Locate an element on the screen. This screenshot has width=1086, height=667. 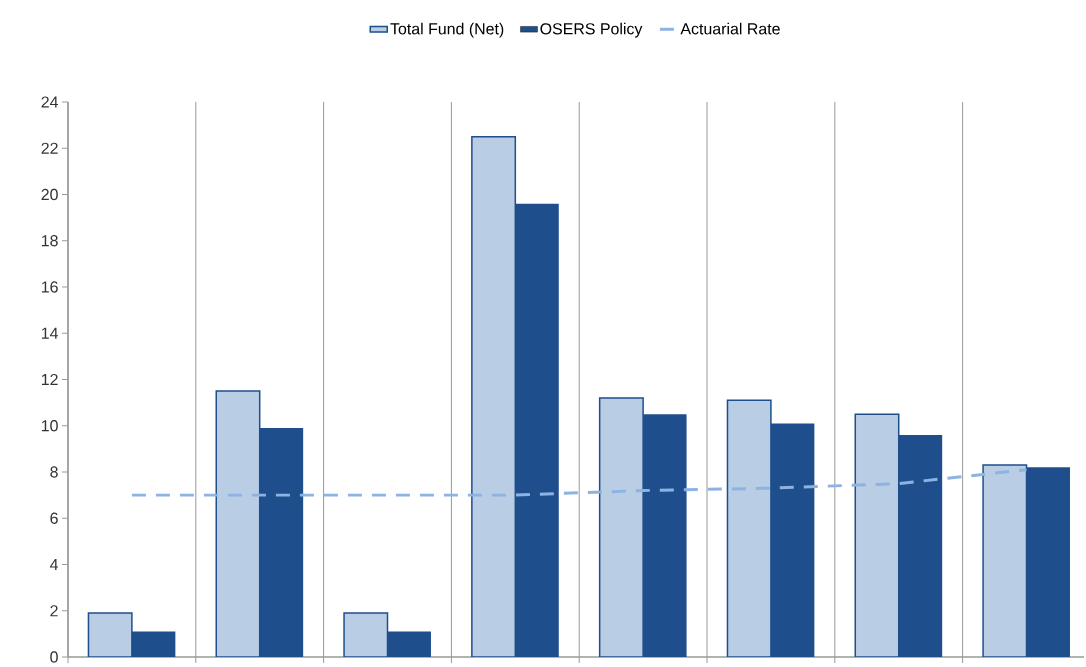
y-tick-label: 24 is located at coordinates (49, 102).